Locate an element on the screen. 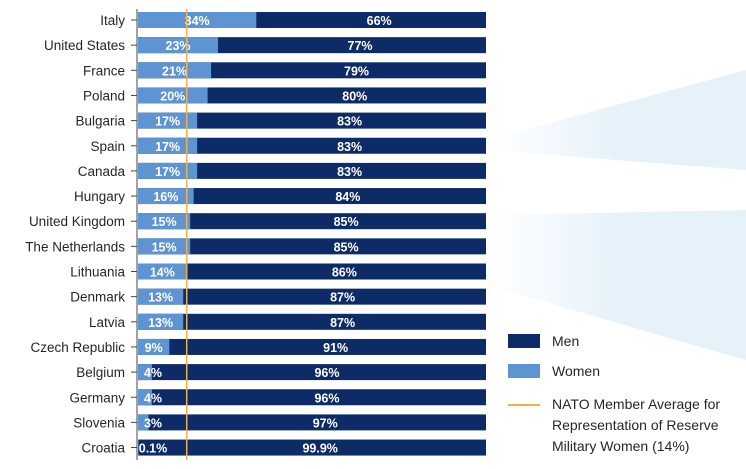 Image resolution: width=746 pixels, height=469 pixels. value-label-women-spain: 17% is located at coordinates (167, 147).